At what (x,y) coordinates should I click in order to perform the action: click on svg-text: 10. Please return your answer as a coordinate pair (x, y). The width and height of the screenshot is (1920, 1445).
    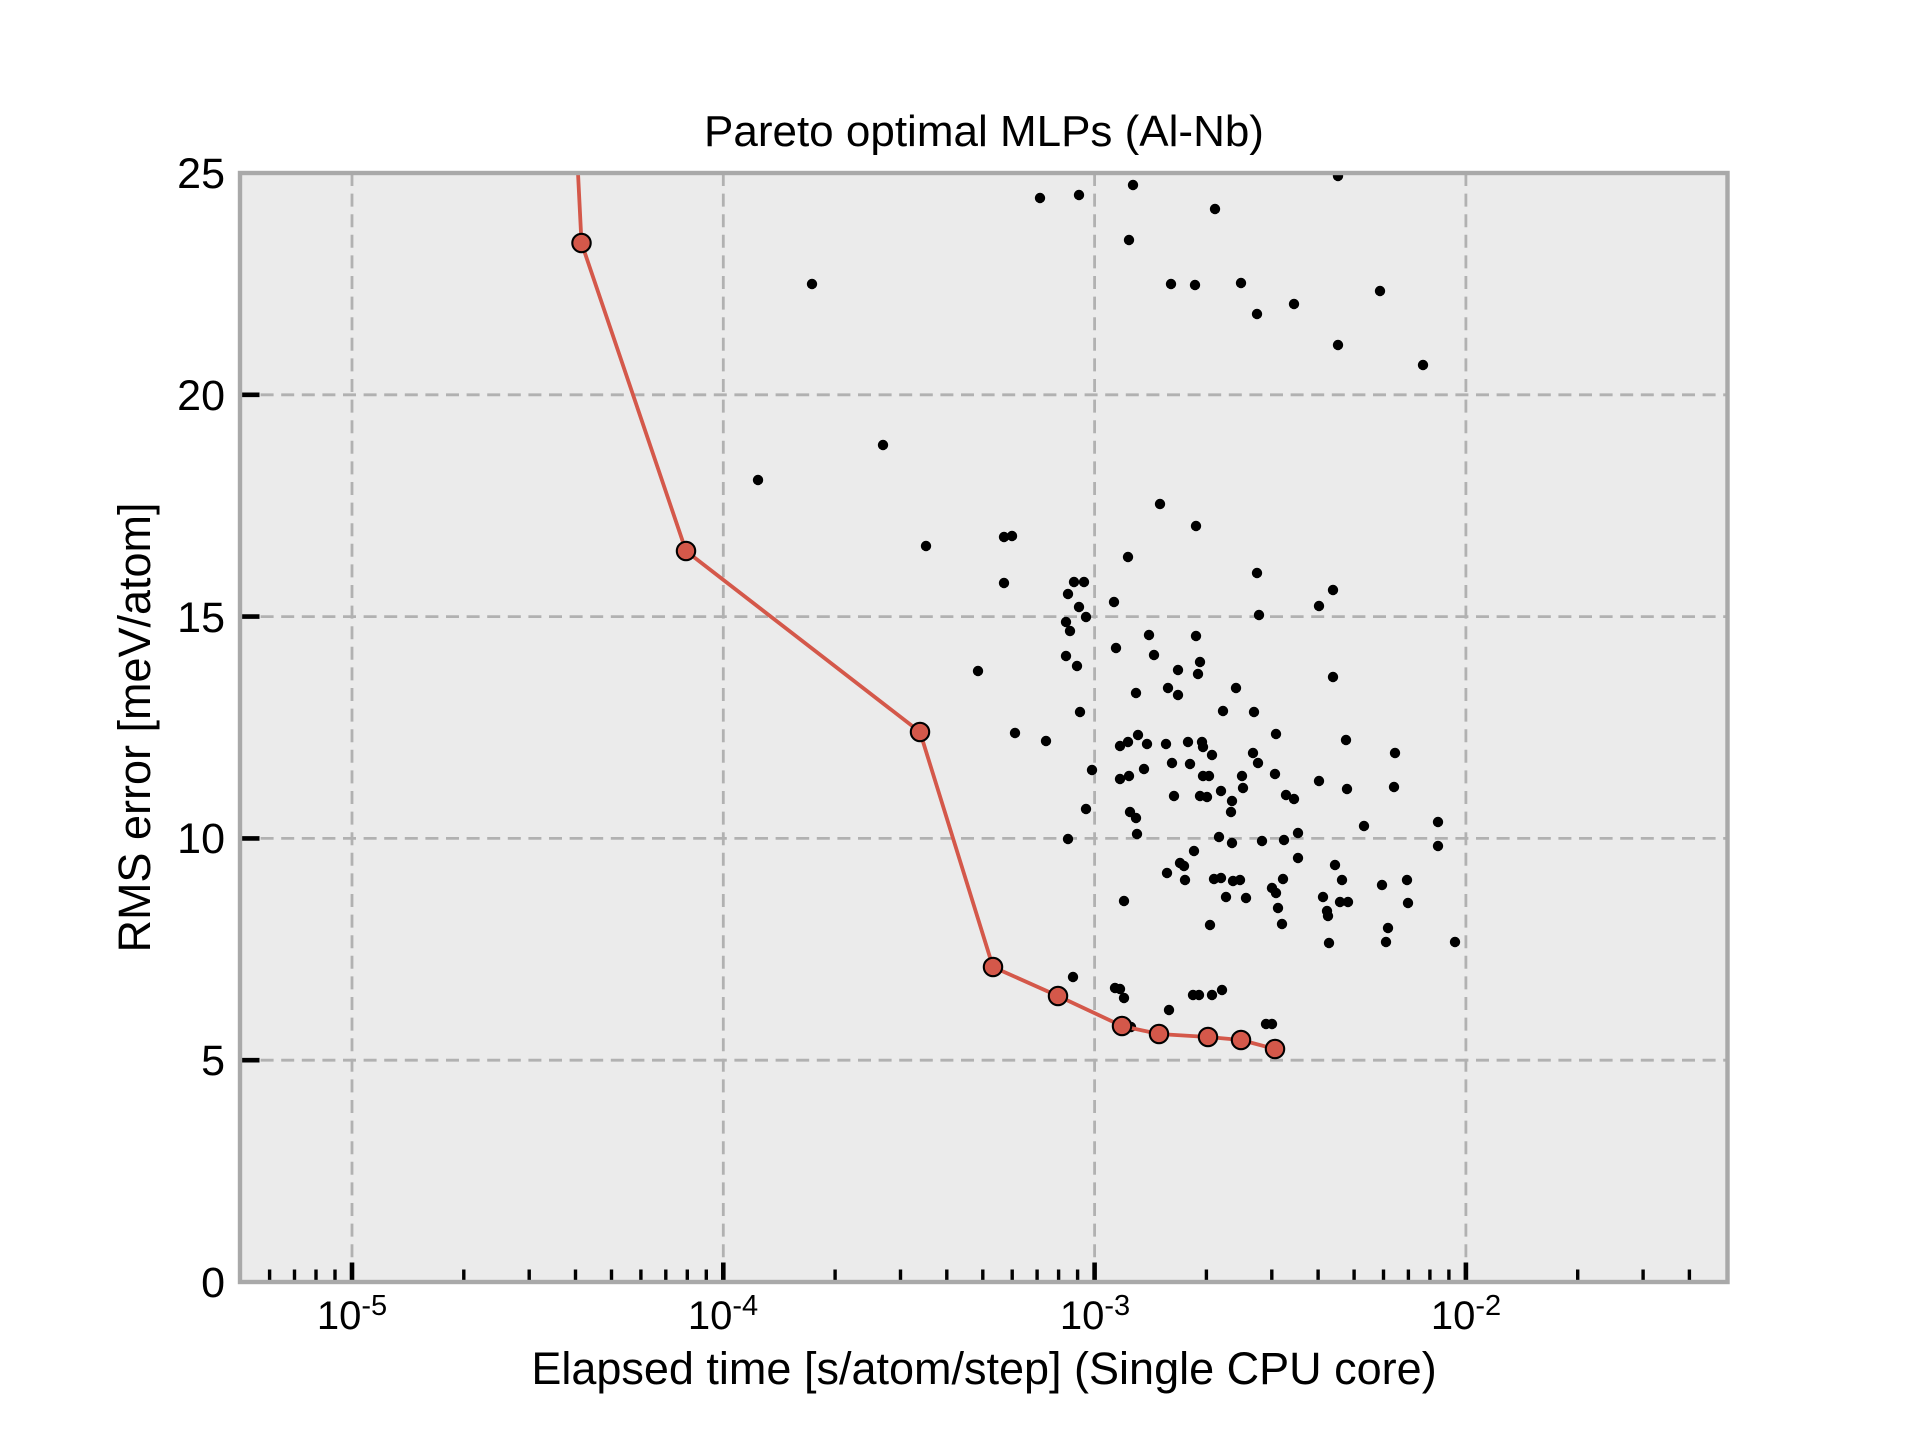
    Looking at the image, I should click on (201, 839).